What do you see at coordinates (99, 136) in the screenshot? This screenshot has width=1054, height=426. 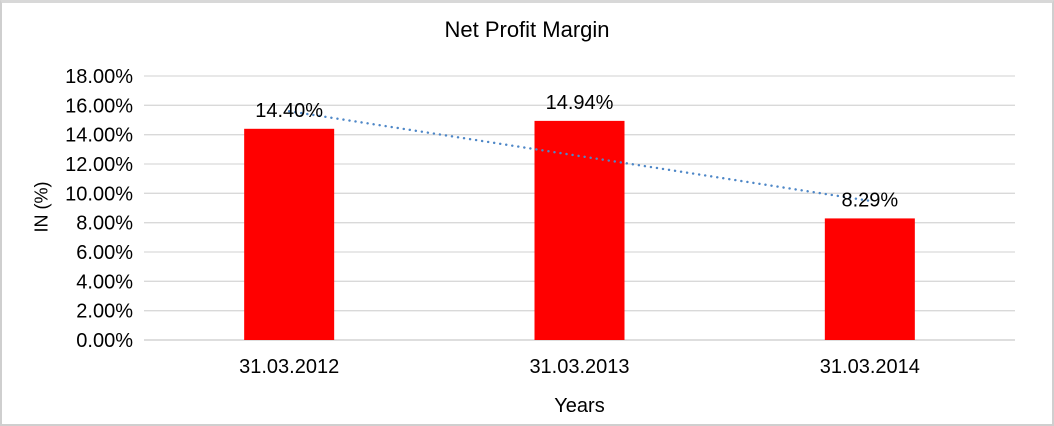 I see `y-tick-label: 14.00%` at bounding box center [99, 136].